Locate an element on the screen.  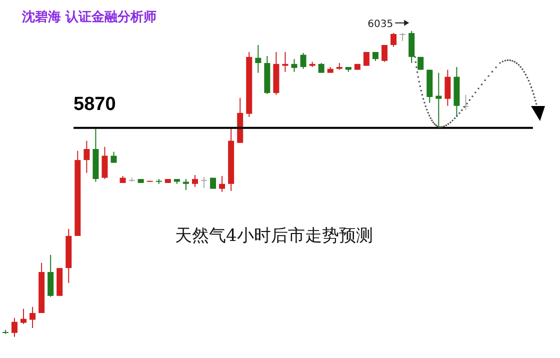
annotation: 天然气4小时后市走势预测 is located at coordinates (274, 236).